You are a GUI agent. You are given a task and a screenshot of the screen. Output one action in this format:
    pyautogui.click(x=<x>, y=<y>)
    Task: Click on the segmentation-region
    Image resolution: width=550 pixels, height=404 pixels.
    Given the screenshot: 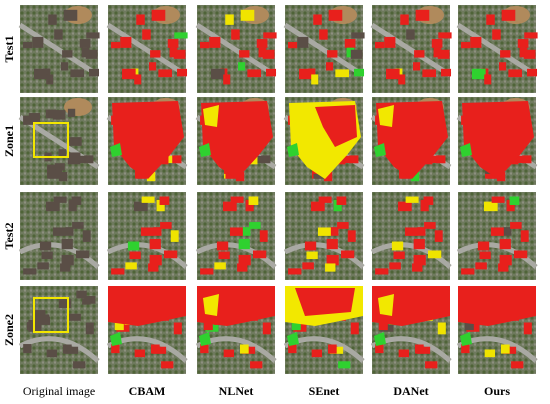 What is the action you would take?
    pyautogui.click(x=148, y=140)
    